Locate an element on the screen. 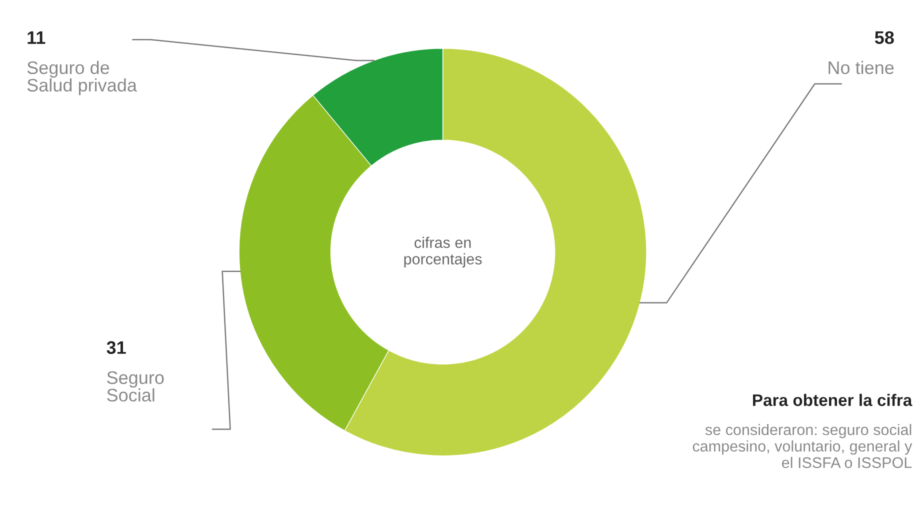  text: se consideraron: seguro social campesino, voluntario, general y el ISSFA o ISSPOL is located at coordinates (802, 446).